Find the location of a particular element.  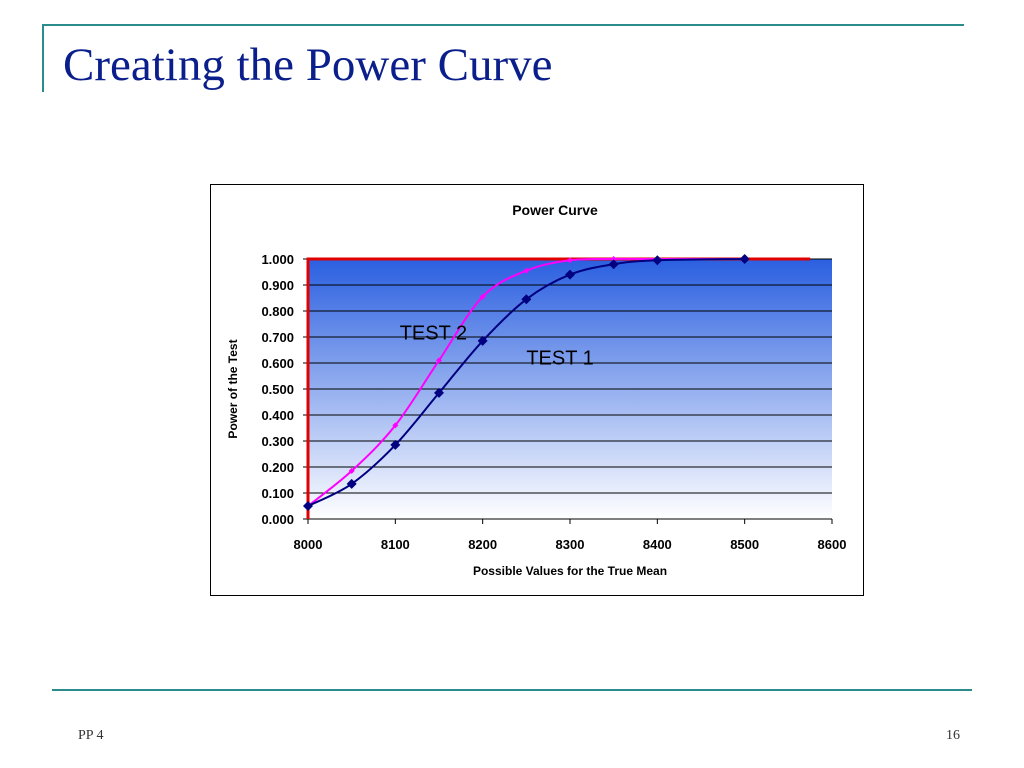

y-tick-label: 0.100 is located at coordinates (277, 493).